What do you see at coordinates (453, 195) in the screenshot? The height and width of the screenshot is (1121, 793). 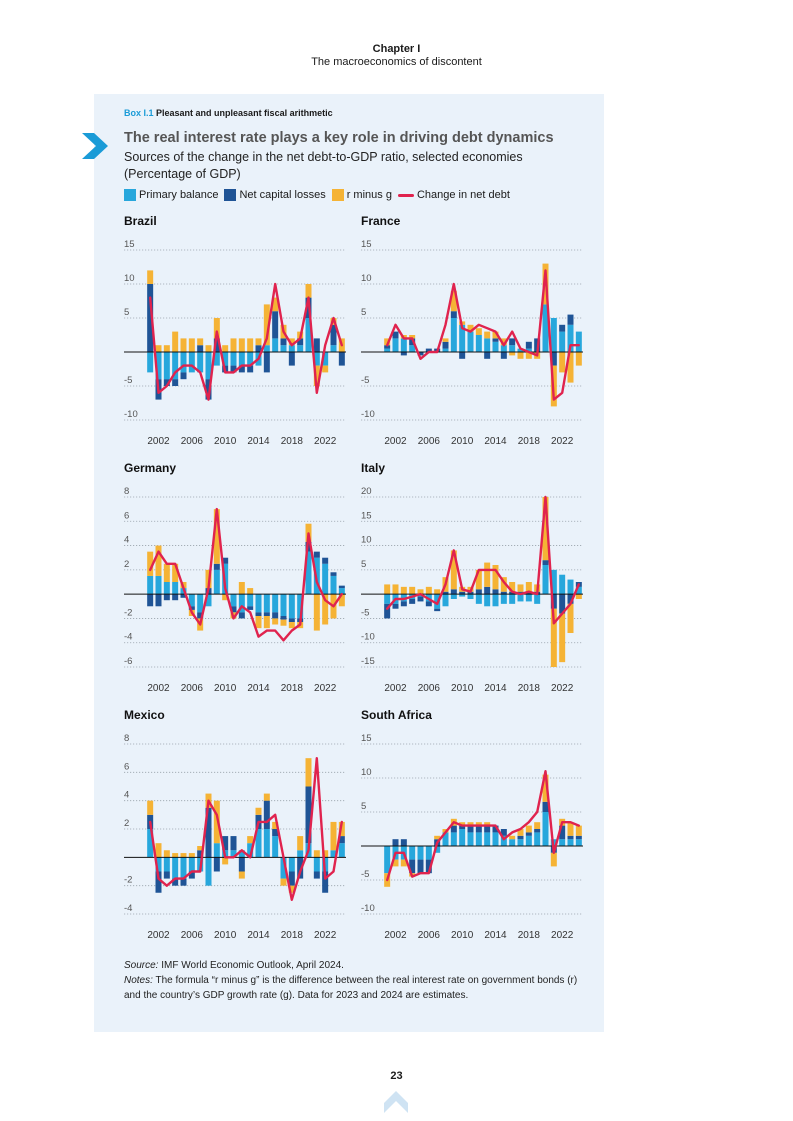 I see `legend-item-change: Change in net debt` at bounding box center [453, 195].